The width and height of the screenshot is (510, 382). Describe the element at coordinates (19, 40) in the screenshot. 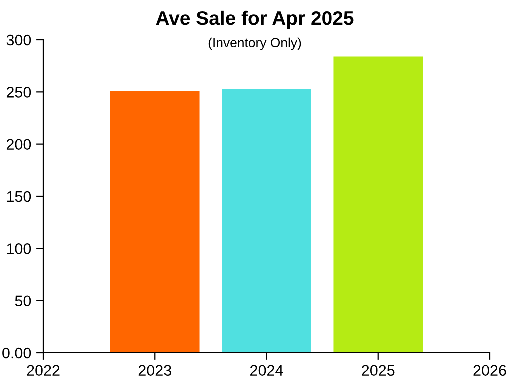

I see `y-tick-label: 300` at that location.